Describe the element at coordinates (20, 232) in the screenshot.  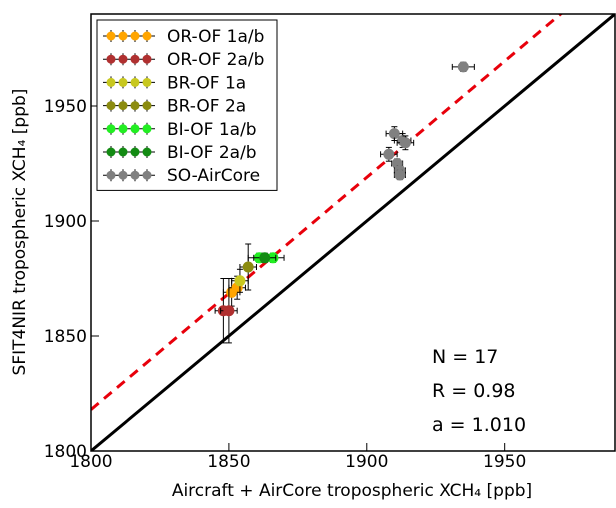
I see `y-axis-label: SFIT4NIR tropospheric XCH₄ [ppb]` at that location.